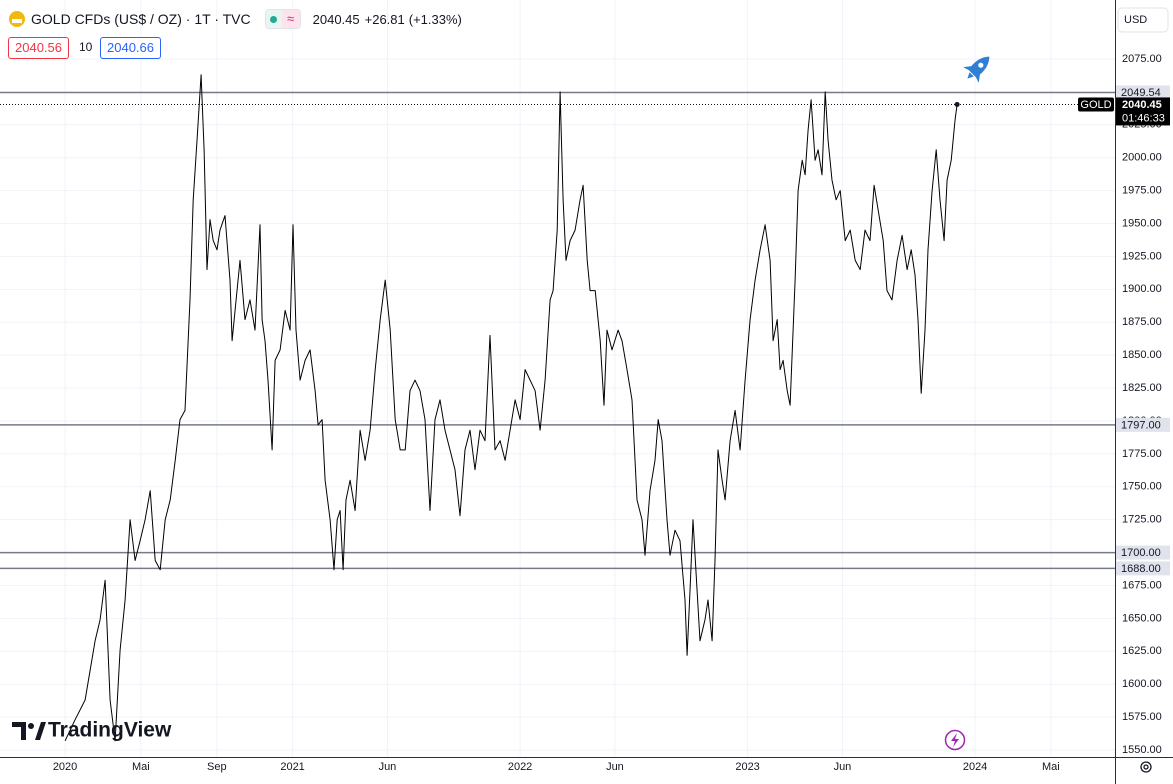 The height and width of the screenshot is (784, 1173). What do you see at coordinates (975, 767) in the screenshot?
I see `x-tick-label: 2024` at bounding box center [975, 767].